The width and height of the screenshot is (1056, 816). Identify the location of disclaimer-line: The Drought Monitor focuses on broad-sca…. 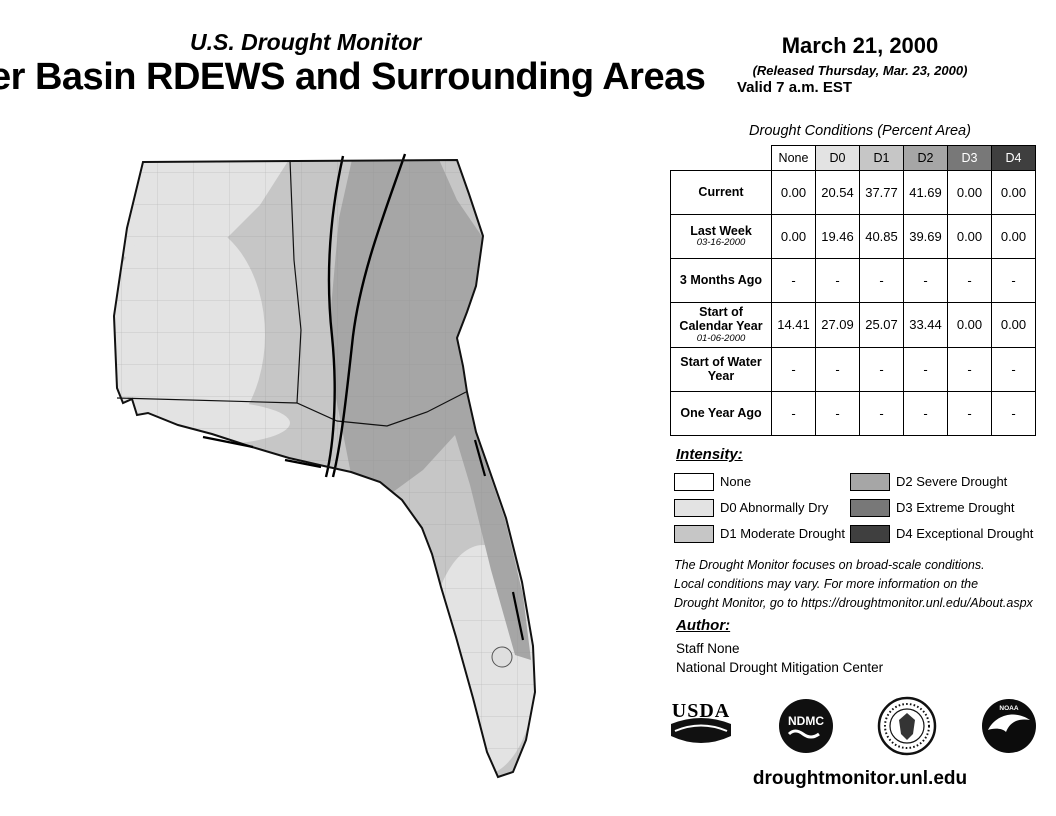
(829, 565).